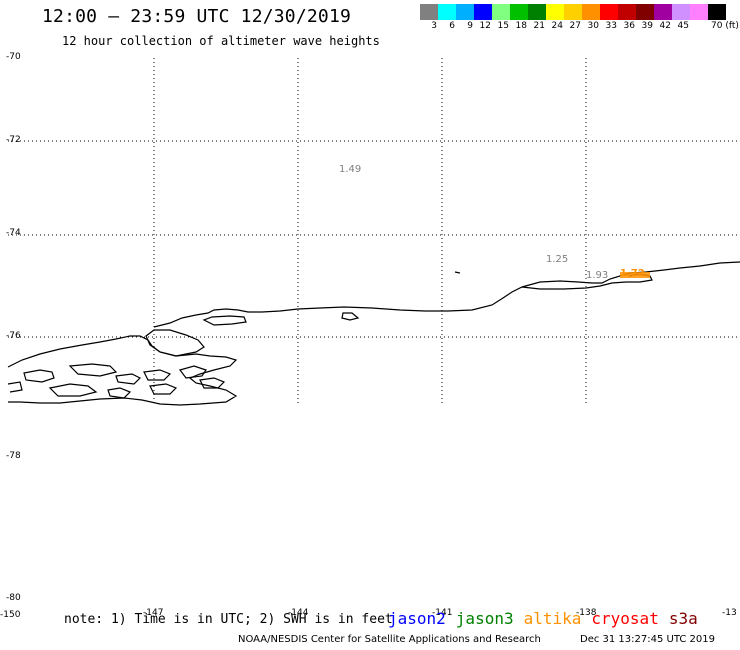 The width and height of the screenshot is (740, 650). I want to click on satellite-name: s3a, so click(683, 618).